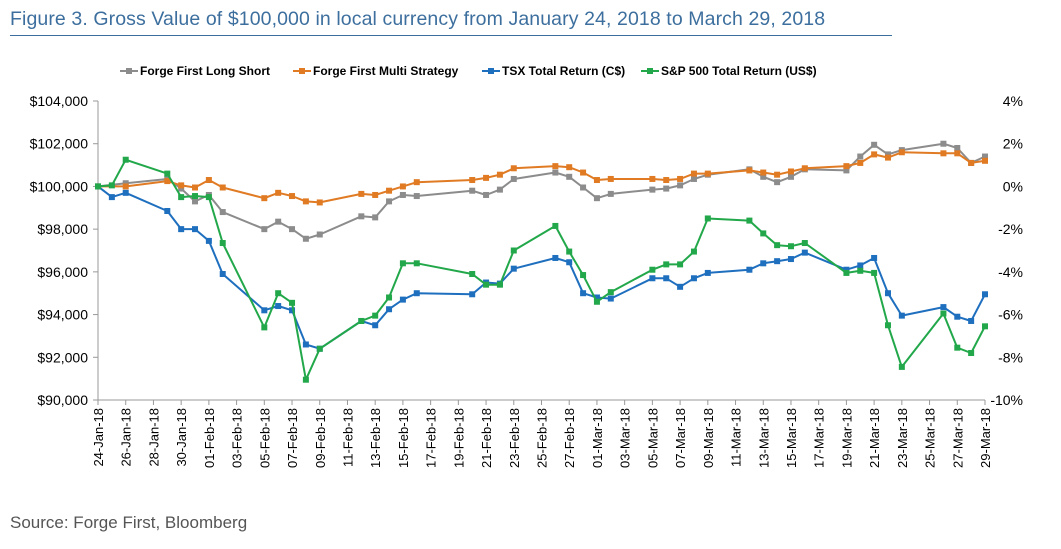  Describe the element at coordinates (458, 438) in the screenshot. I see `x-tick-label: 19-Feb-18` at that location.